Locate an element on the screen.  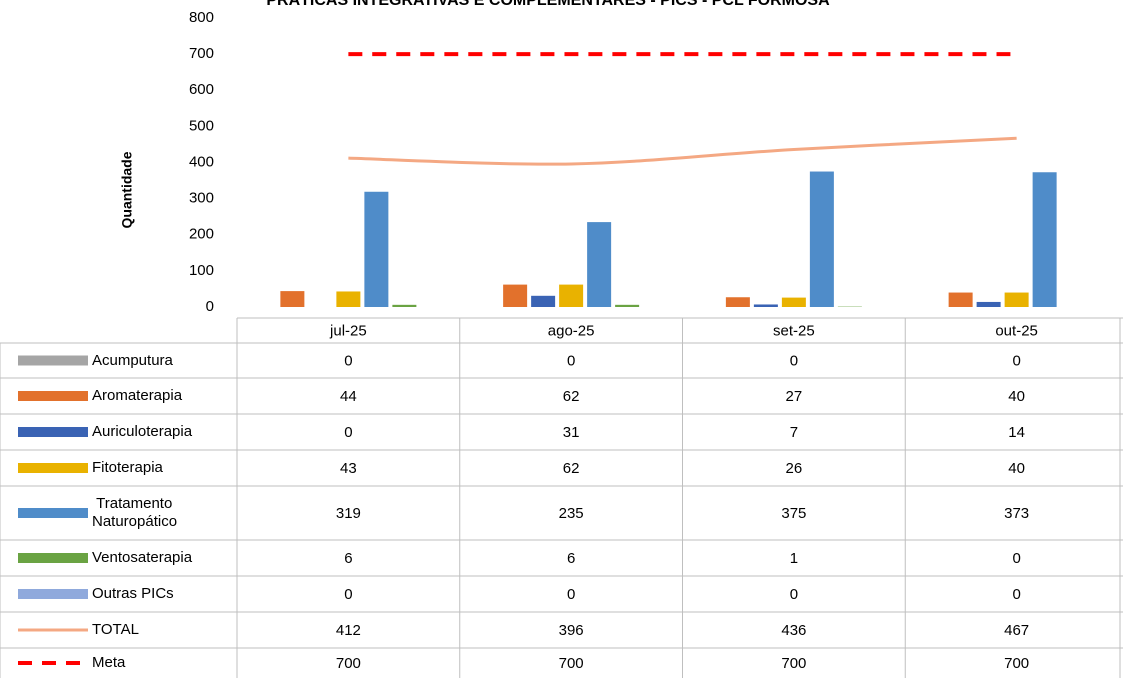
legend-label-box: Tratamento Naturopático is located at coordinates (135, 512).